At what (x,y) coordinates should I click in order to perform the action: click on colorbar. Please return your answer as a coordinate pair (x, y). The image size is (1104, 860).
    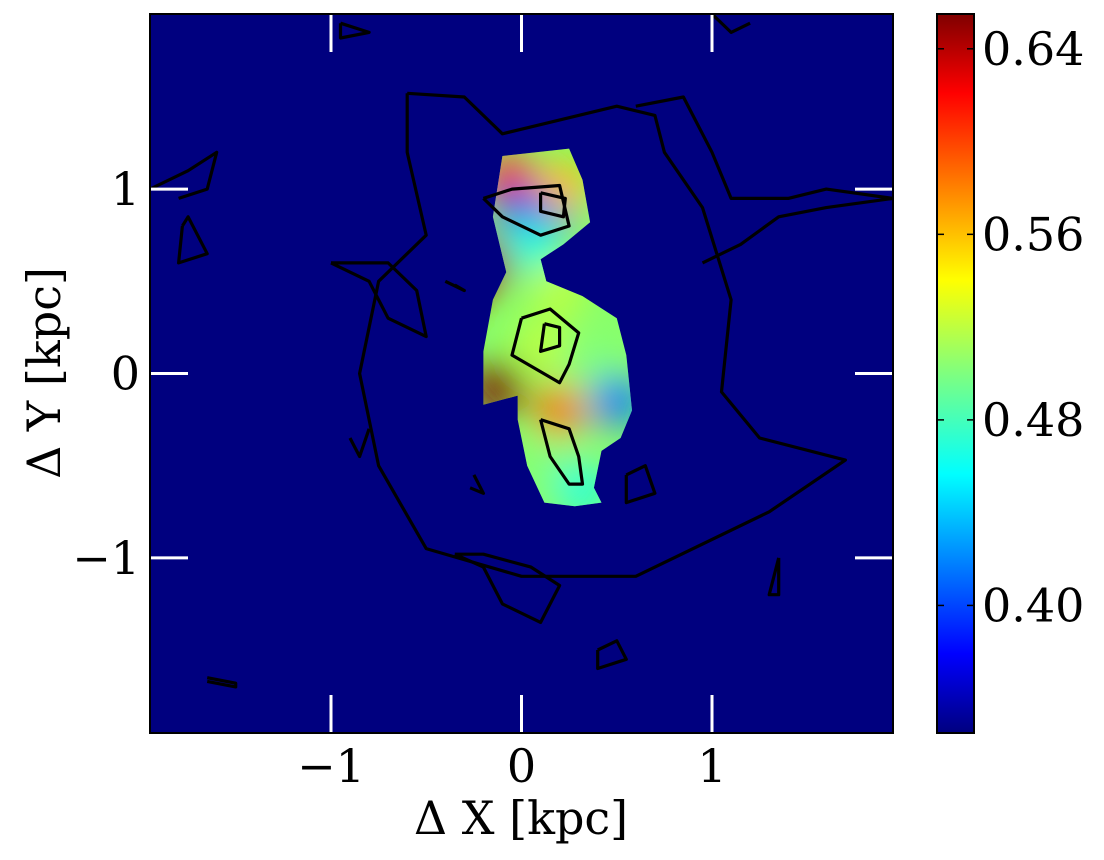
    Looking at the image, I should click on (955, 373).